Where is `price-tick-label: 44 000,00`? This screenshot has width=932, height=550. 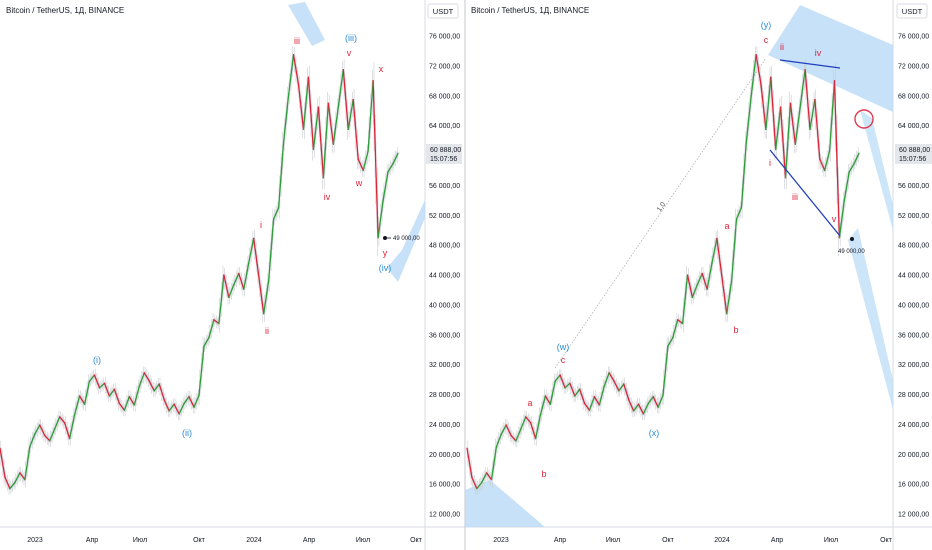
price-tick-label: 44 000,00 is located at coordinates (913, 276).